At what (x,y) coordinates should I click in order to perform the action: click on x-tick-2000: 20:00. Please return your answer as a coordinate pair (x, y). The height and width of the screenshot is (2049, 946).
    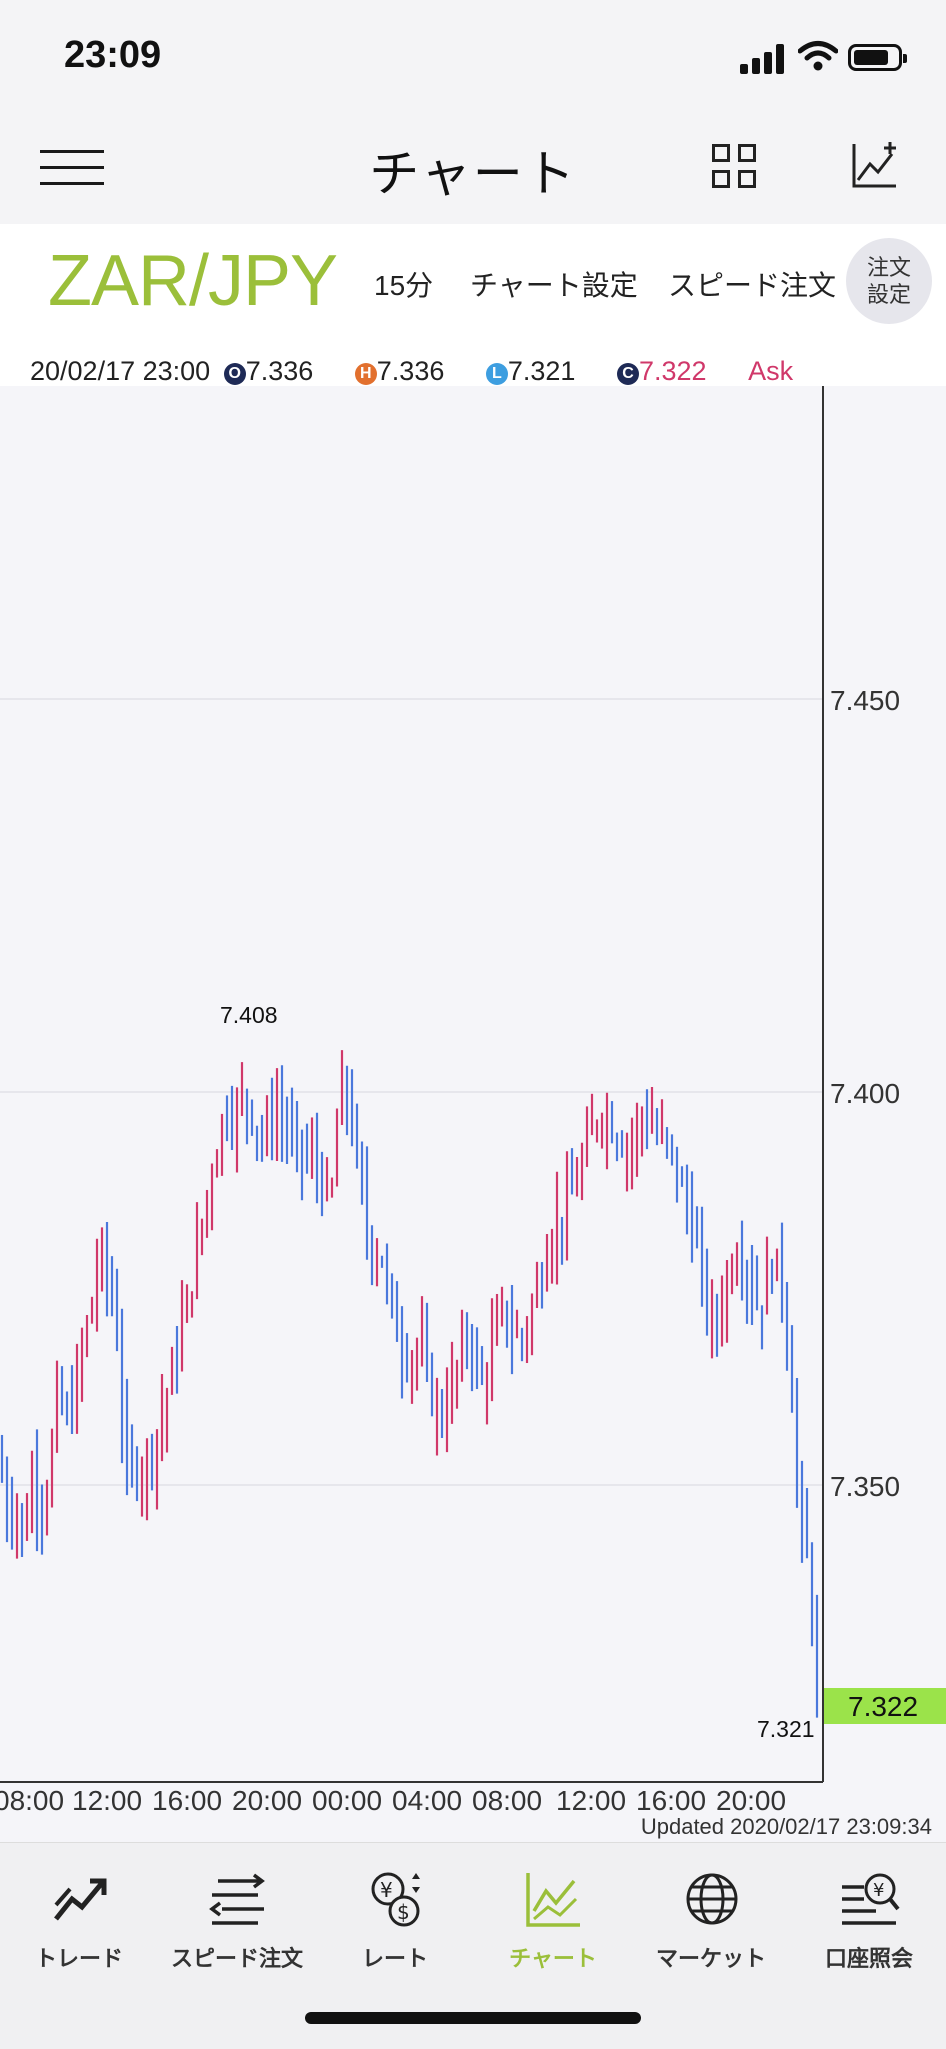
    Looking at the image, I should click on (267, 1800).